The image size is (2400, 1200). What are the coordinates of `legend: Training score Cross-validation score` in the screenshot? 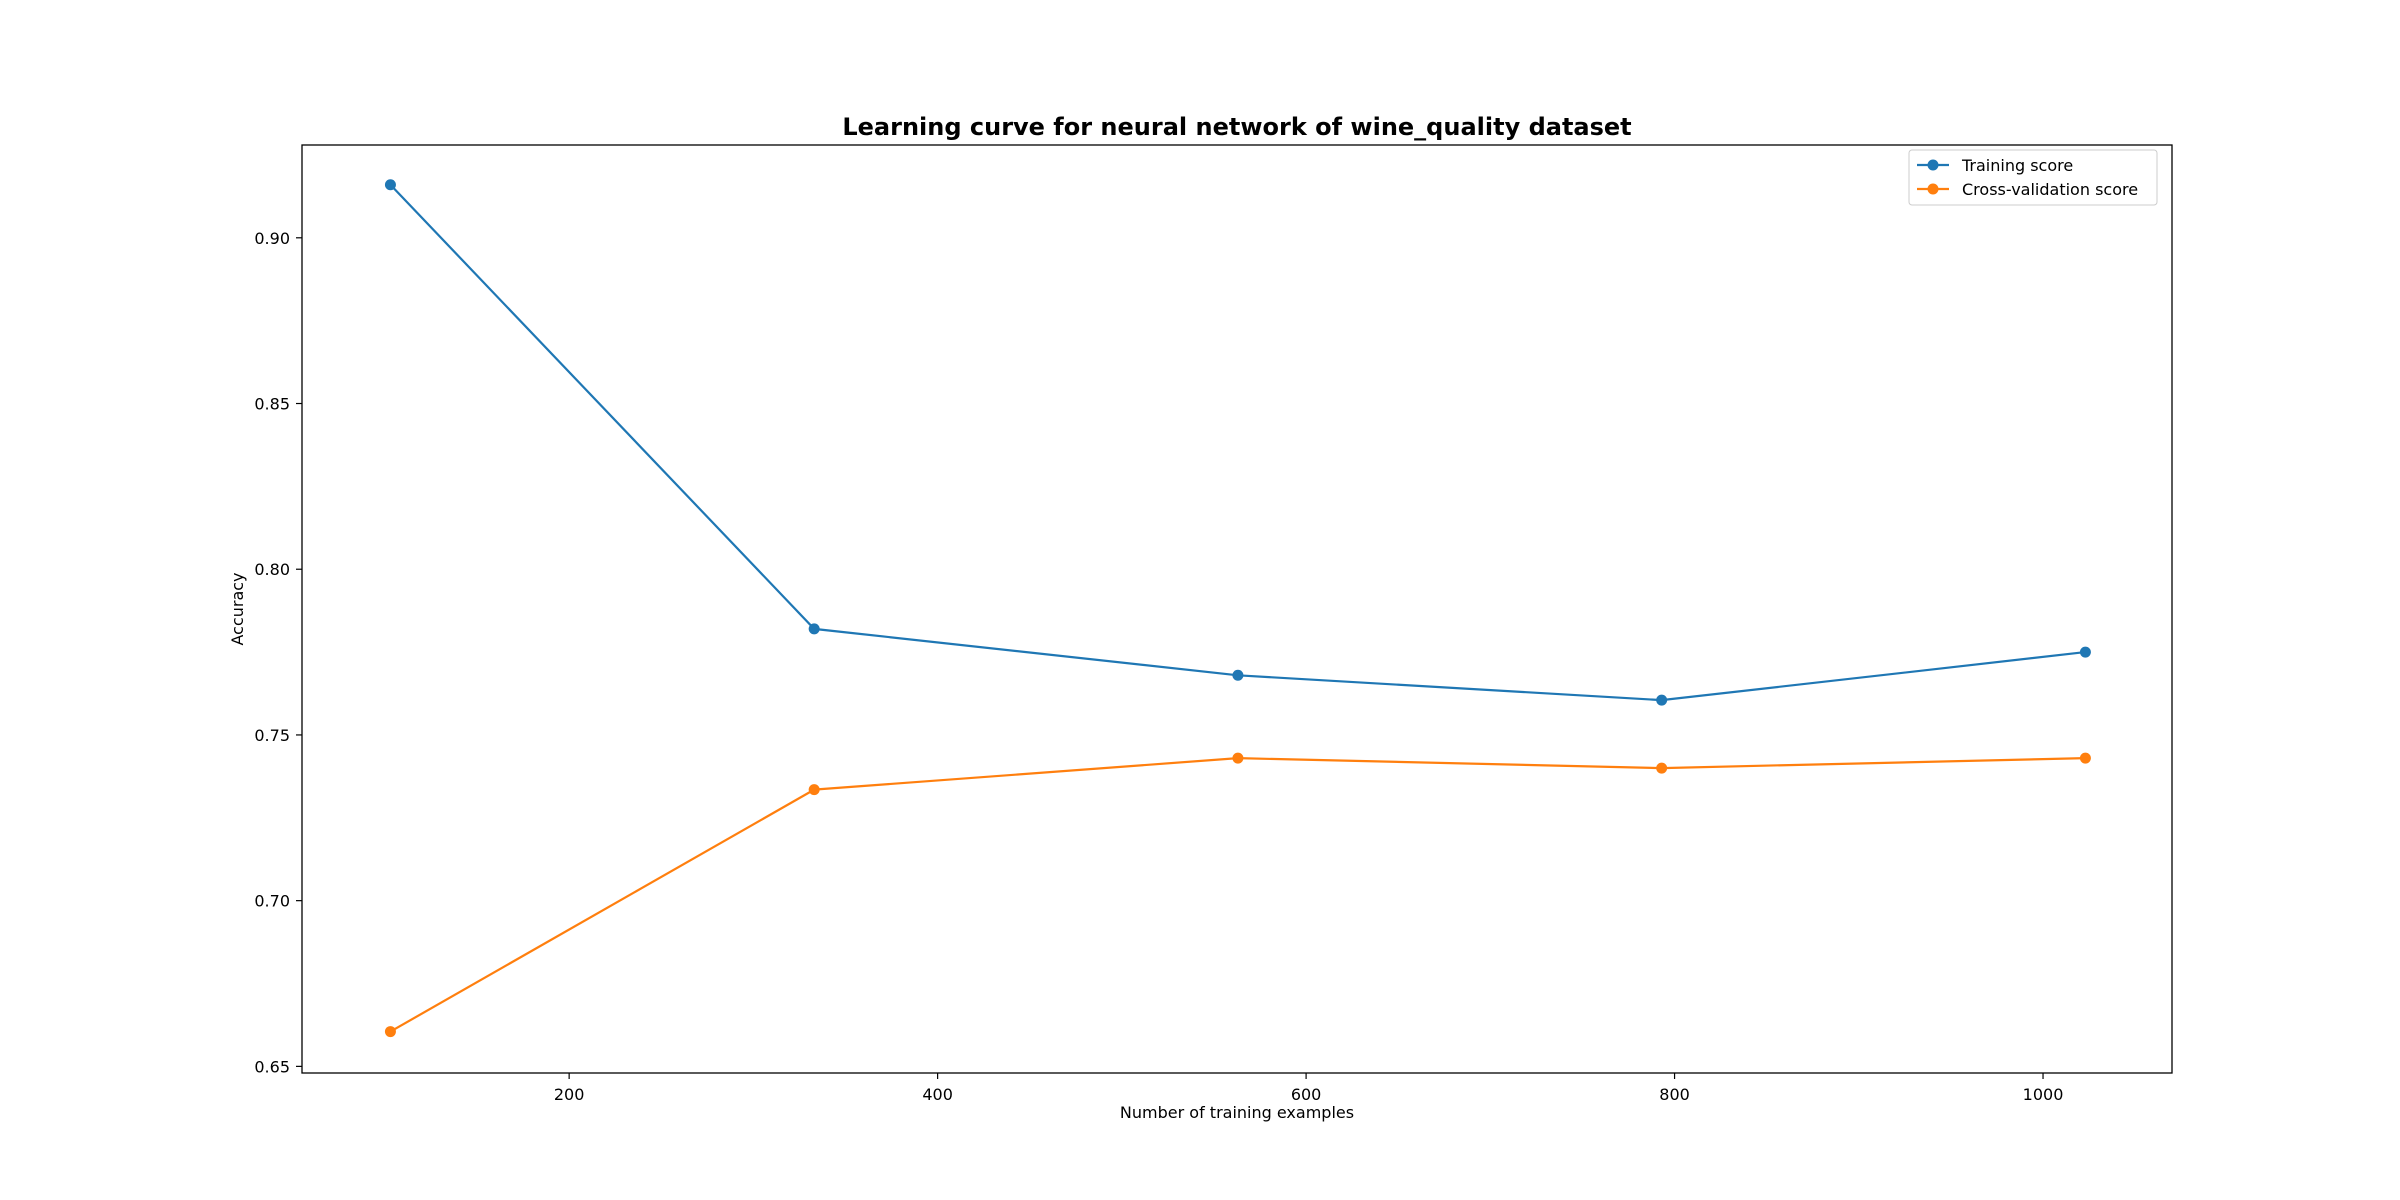 It's located at (2033, 177).